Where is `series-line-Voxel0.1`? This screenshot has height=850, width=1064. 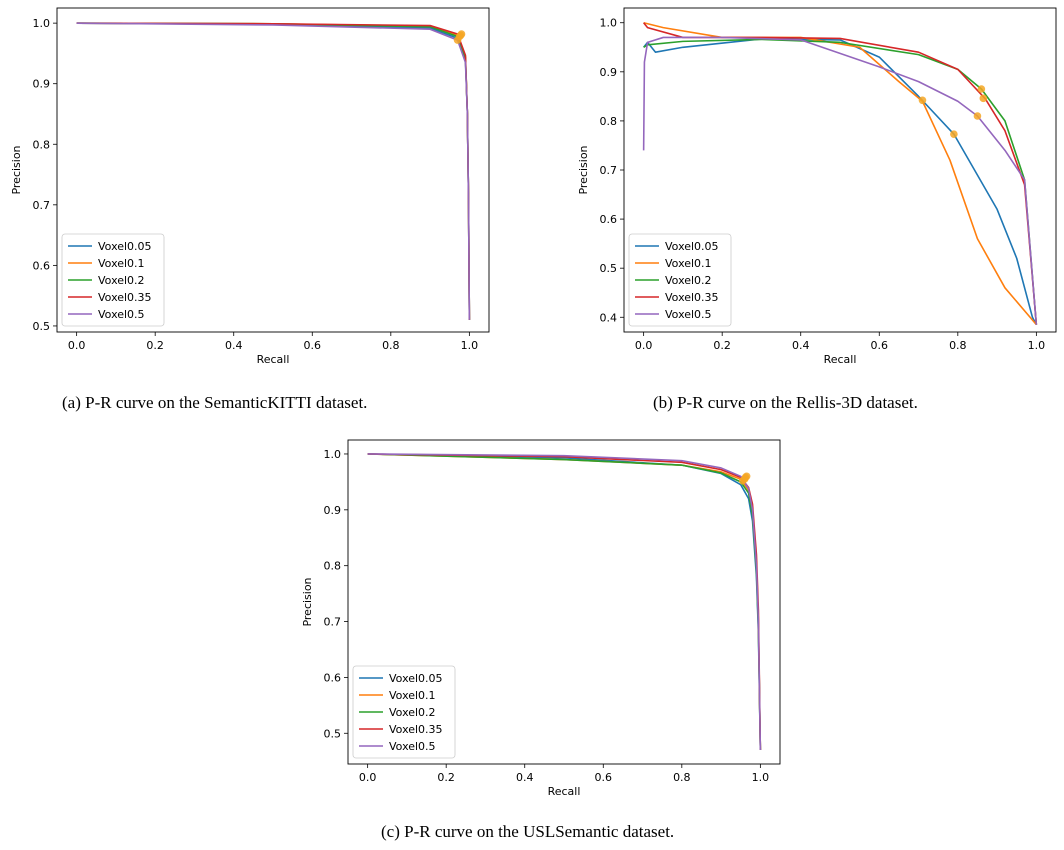
series-line-Voxel0.1 is located at coordinates (840, 173).